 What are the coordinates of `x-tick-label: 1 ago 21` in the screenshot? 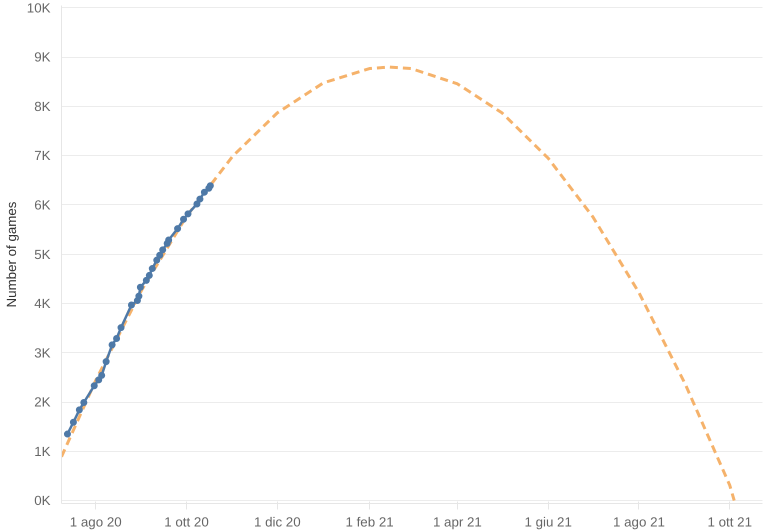 It's located at (639, 522).